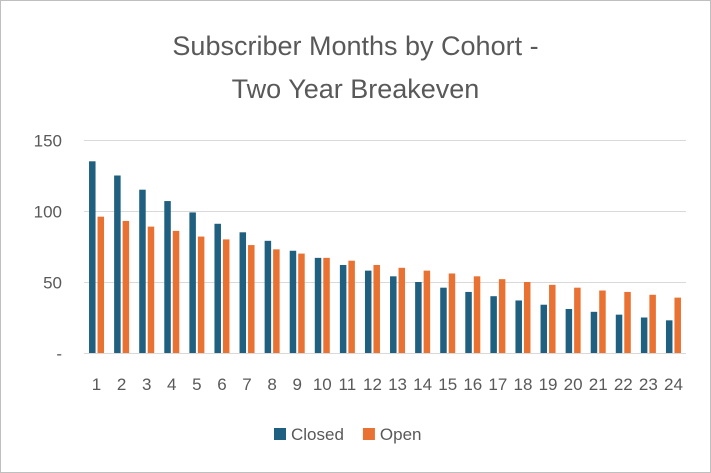 The height and width of the screenshot is (473, 711). I want to click on x-tick-label: 6, so click(221, 384).